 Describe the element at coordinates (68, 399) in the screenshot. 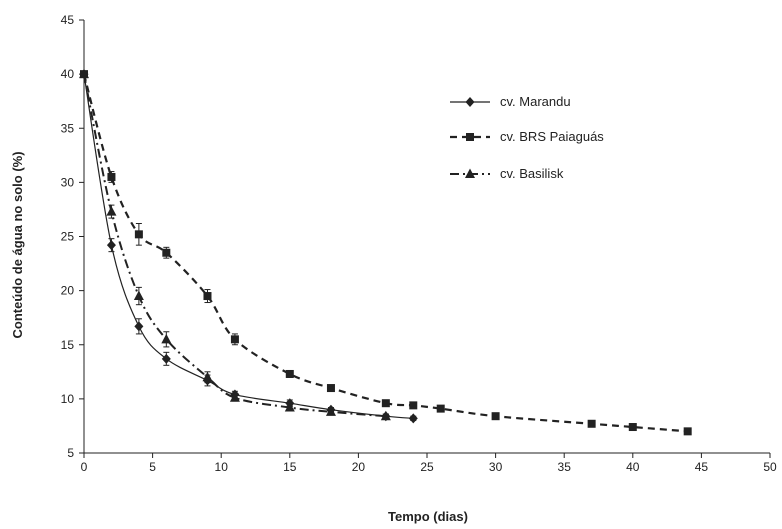

I see `y-tick-label: 10` at that location.